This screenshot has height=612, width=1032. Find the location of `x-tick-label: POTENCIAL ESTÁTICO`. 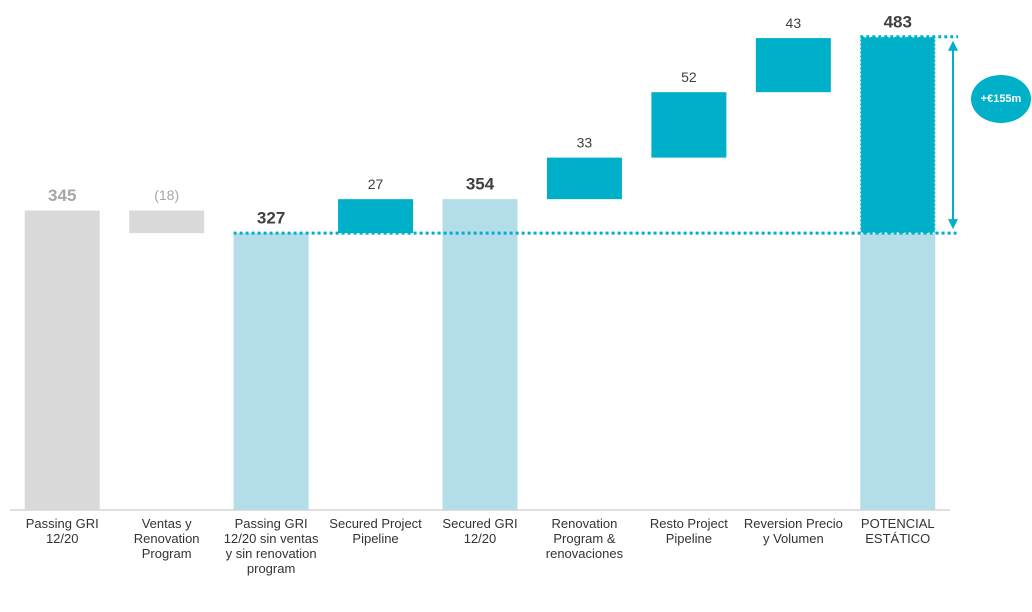

x-tick-label: POTENCIAL ESTÁTICO is located at coordinates (897, 531).